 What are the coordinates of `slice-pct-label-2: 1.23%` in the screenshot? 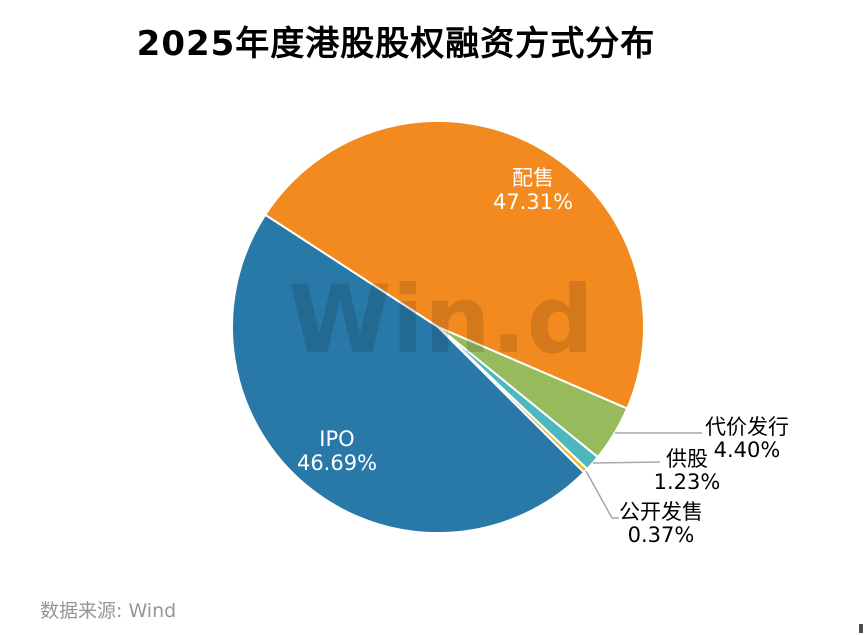 It's located at (687, 482).